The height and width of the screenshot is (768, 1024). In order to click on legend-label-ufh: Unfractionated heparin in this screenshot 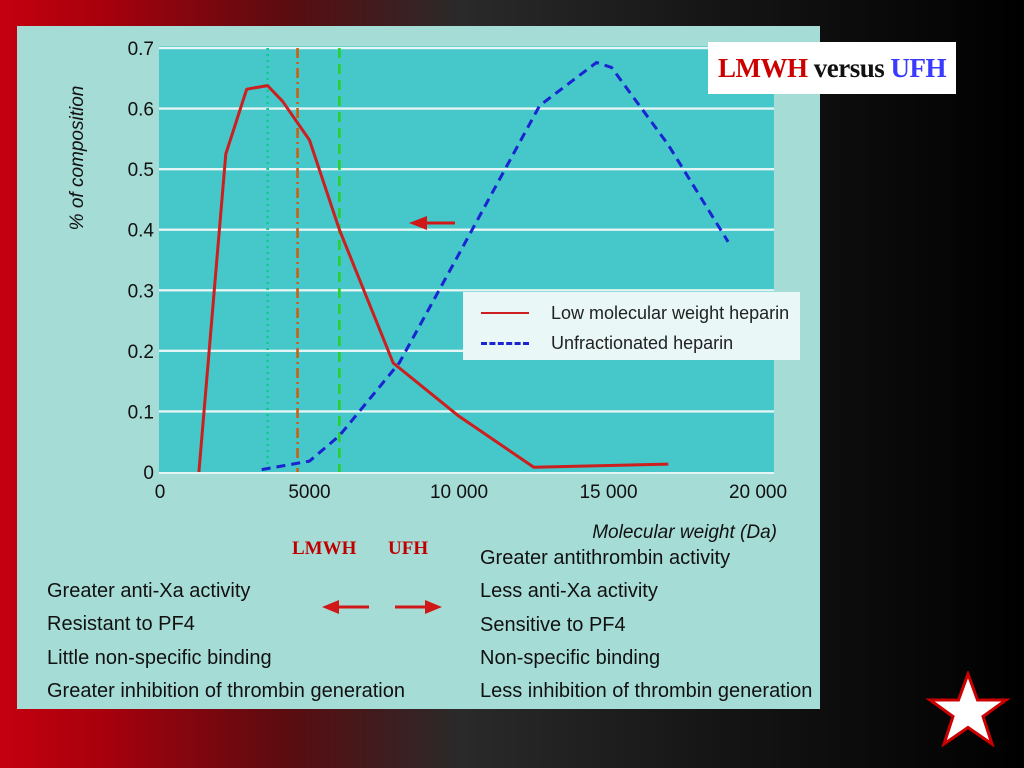, I will do `click(642, 342)`.